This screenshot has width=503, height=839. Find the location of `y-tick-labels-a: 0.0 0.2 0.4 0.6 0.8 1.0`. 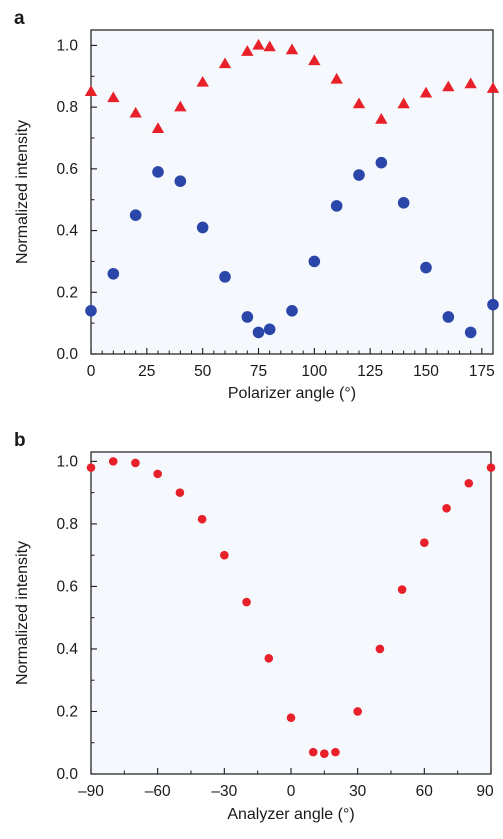

y-tick-labels-a: 0.0 0.2 0.4 0.6 0.8 1.0 is located at coordinates (67, 200).